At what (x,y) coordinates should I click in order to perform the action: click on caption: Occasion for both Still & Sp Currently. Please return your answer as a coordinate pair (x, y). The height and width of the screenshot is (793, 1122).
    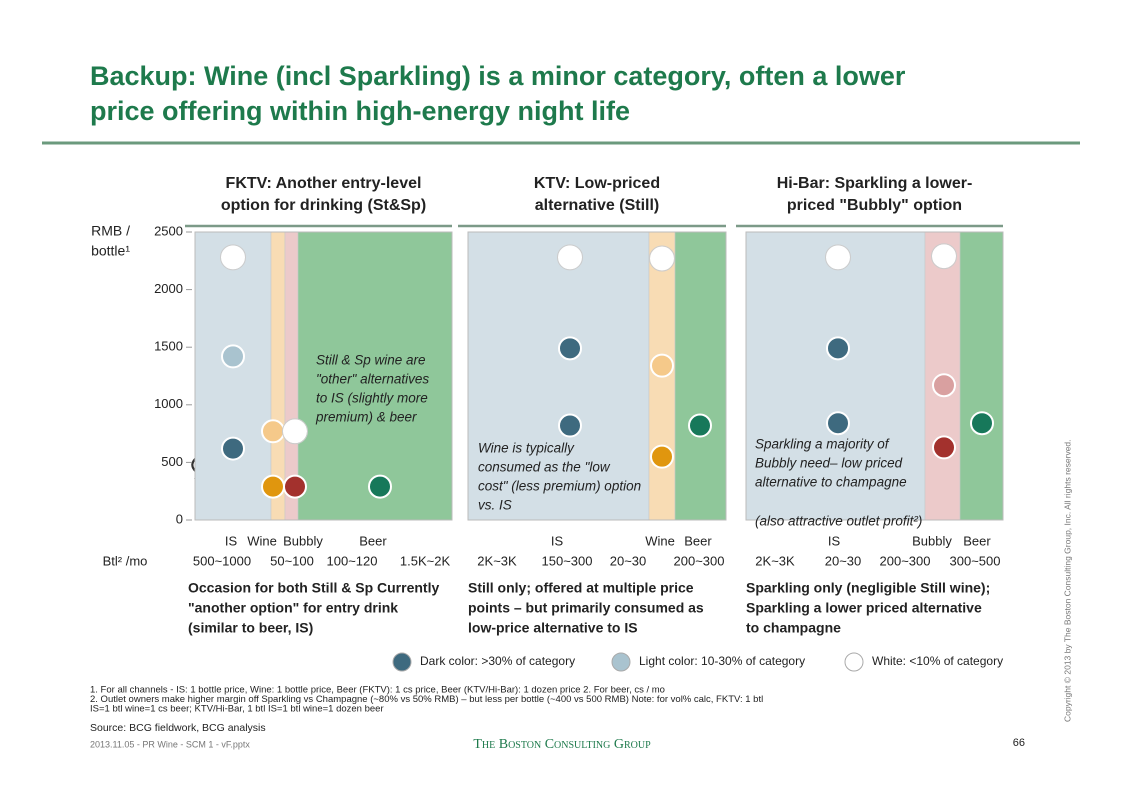
    Looking at the image, I should click on (313, 588).